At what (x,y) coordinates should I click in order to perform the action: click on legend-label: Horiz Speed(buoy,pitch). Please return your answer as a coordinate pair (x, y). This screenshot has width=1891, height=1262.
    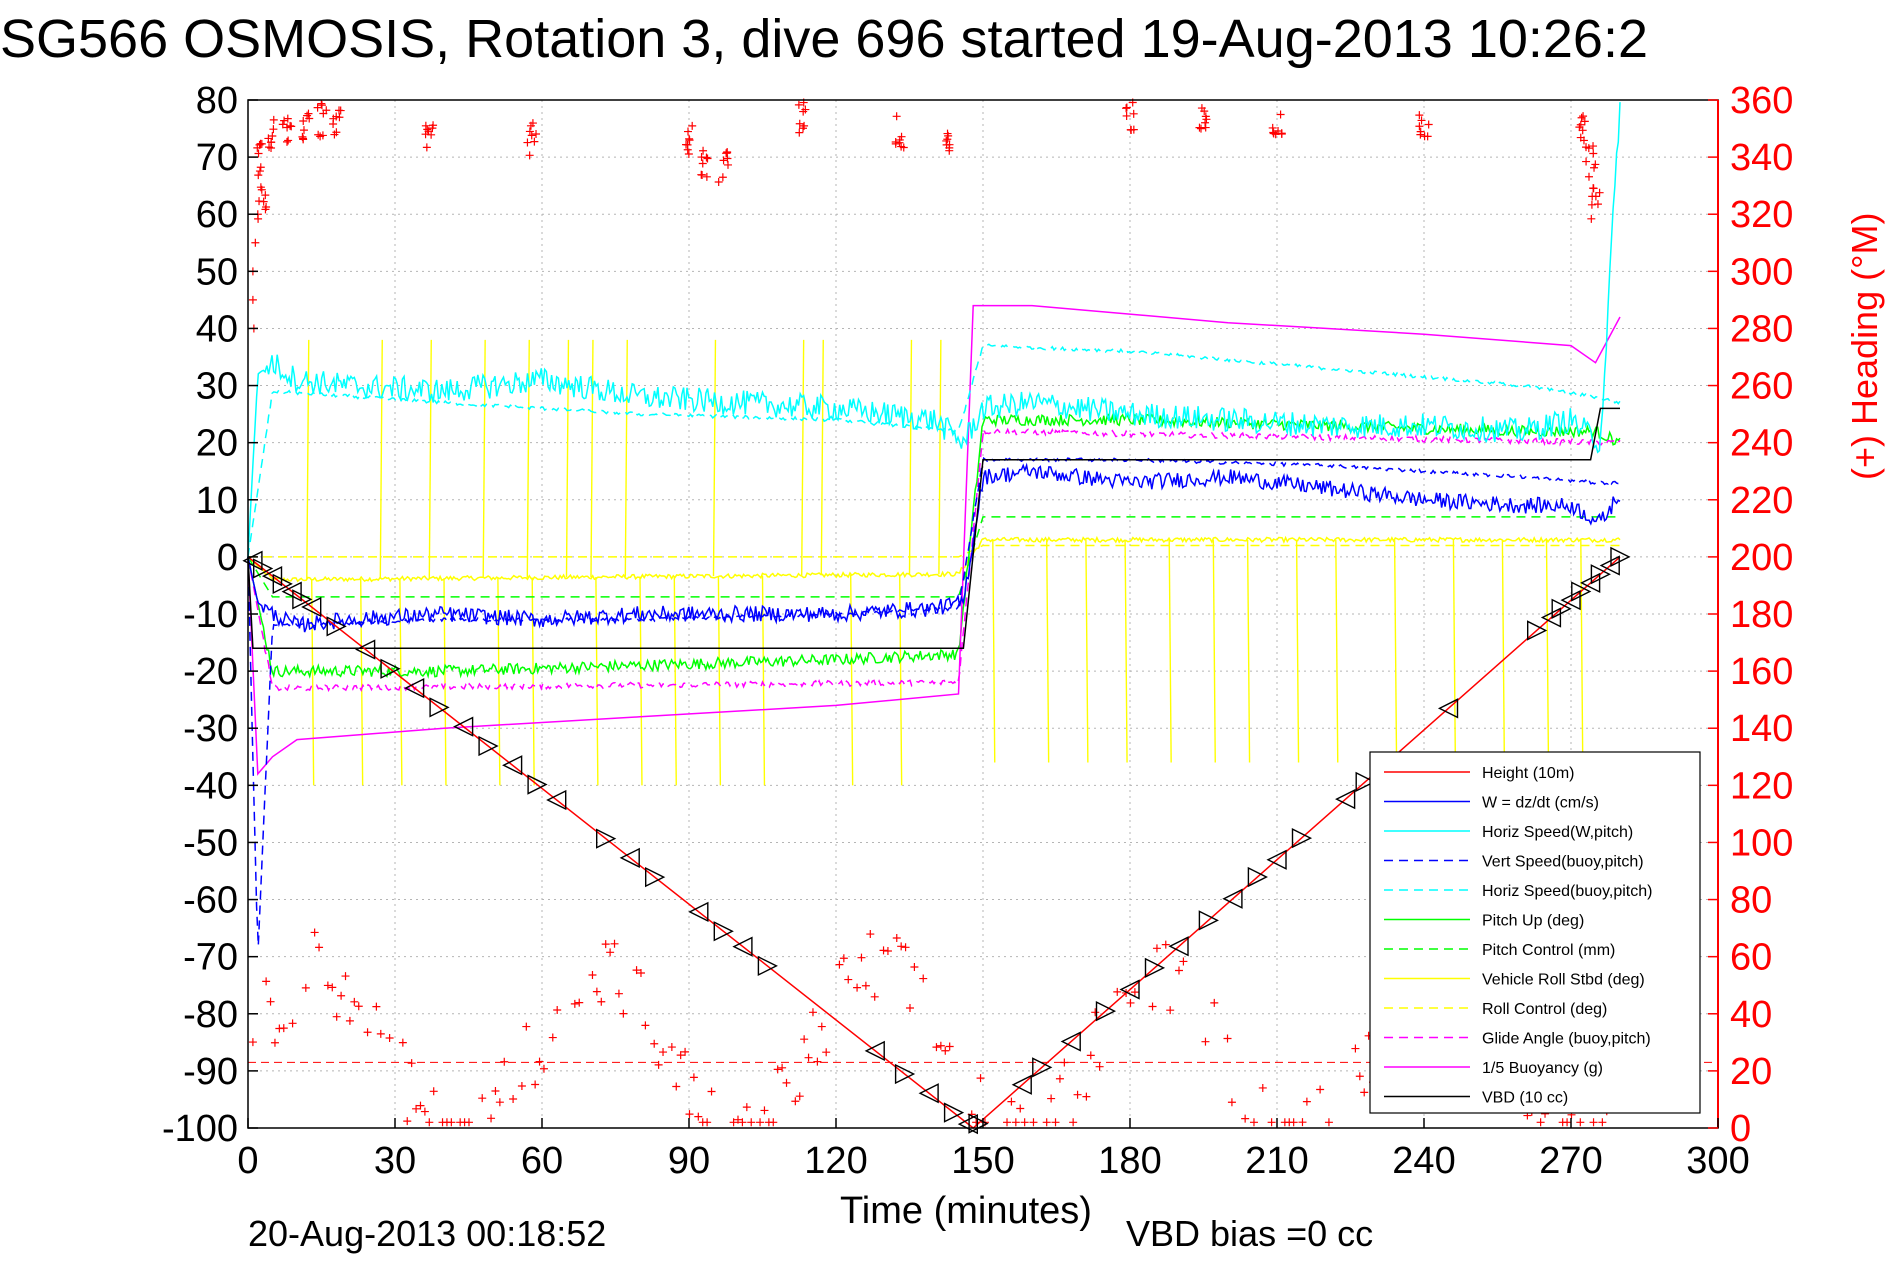
    Looking at the image, I should click on (1567, 891).